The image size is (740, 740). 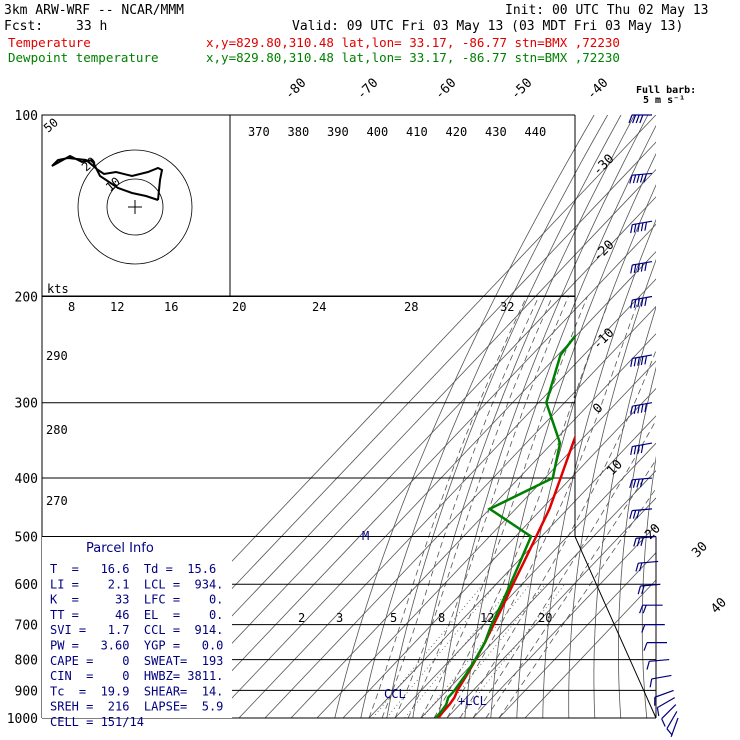 What do you see at coordinates (301, 618) in the screenshot?
I see `mixing-ratio-label: 2` at bounding box center [301, 618].